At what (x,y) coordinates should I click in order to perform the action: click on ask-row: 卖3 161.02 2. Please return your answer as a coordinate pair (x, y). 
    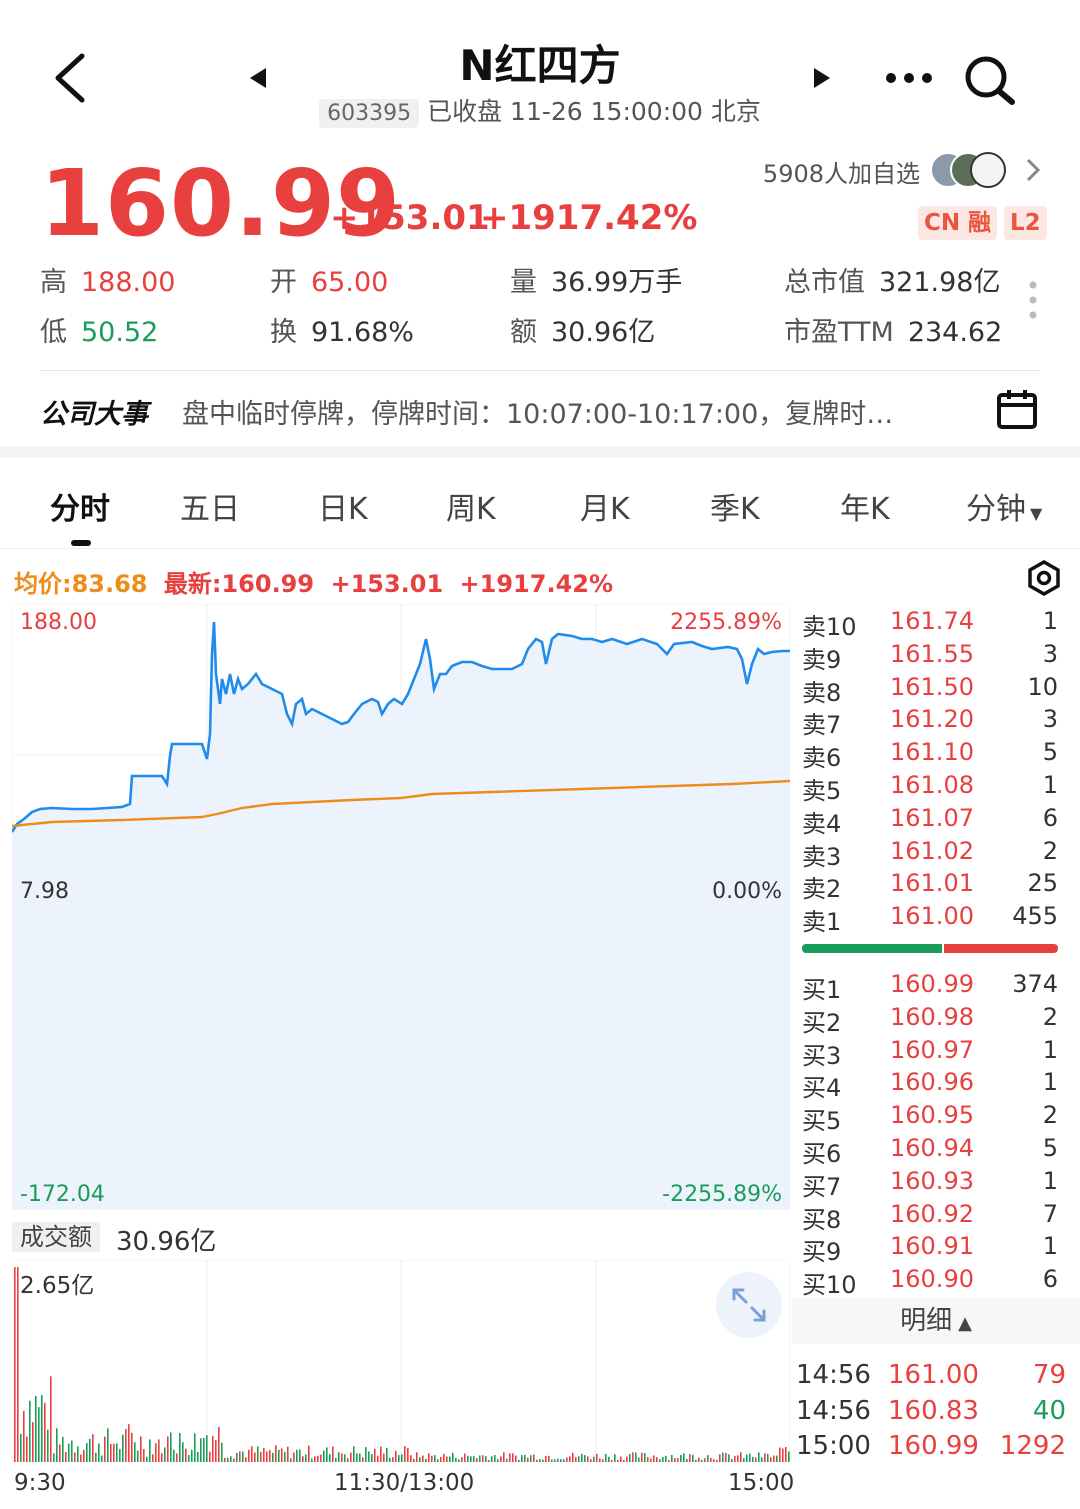
    Looking at the image, I should click on (930, 854).